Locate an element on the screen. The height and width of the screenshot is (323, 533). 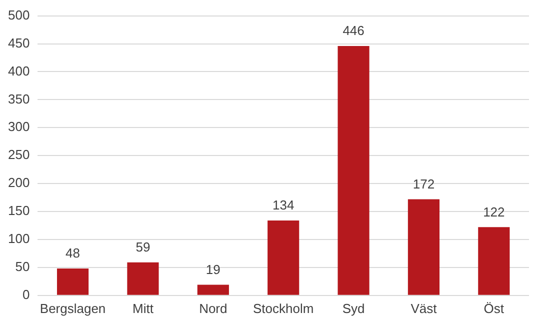
x-tick-label: Öst is located at coordinates (494, 308).